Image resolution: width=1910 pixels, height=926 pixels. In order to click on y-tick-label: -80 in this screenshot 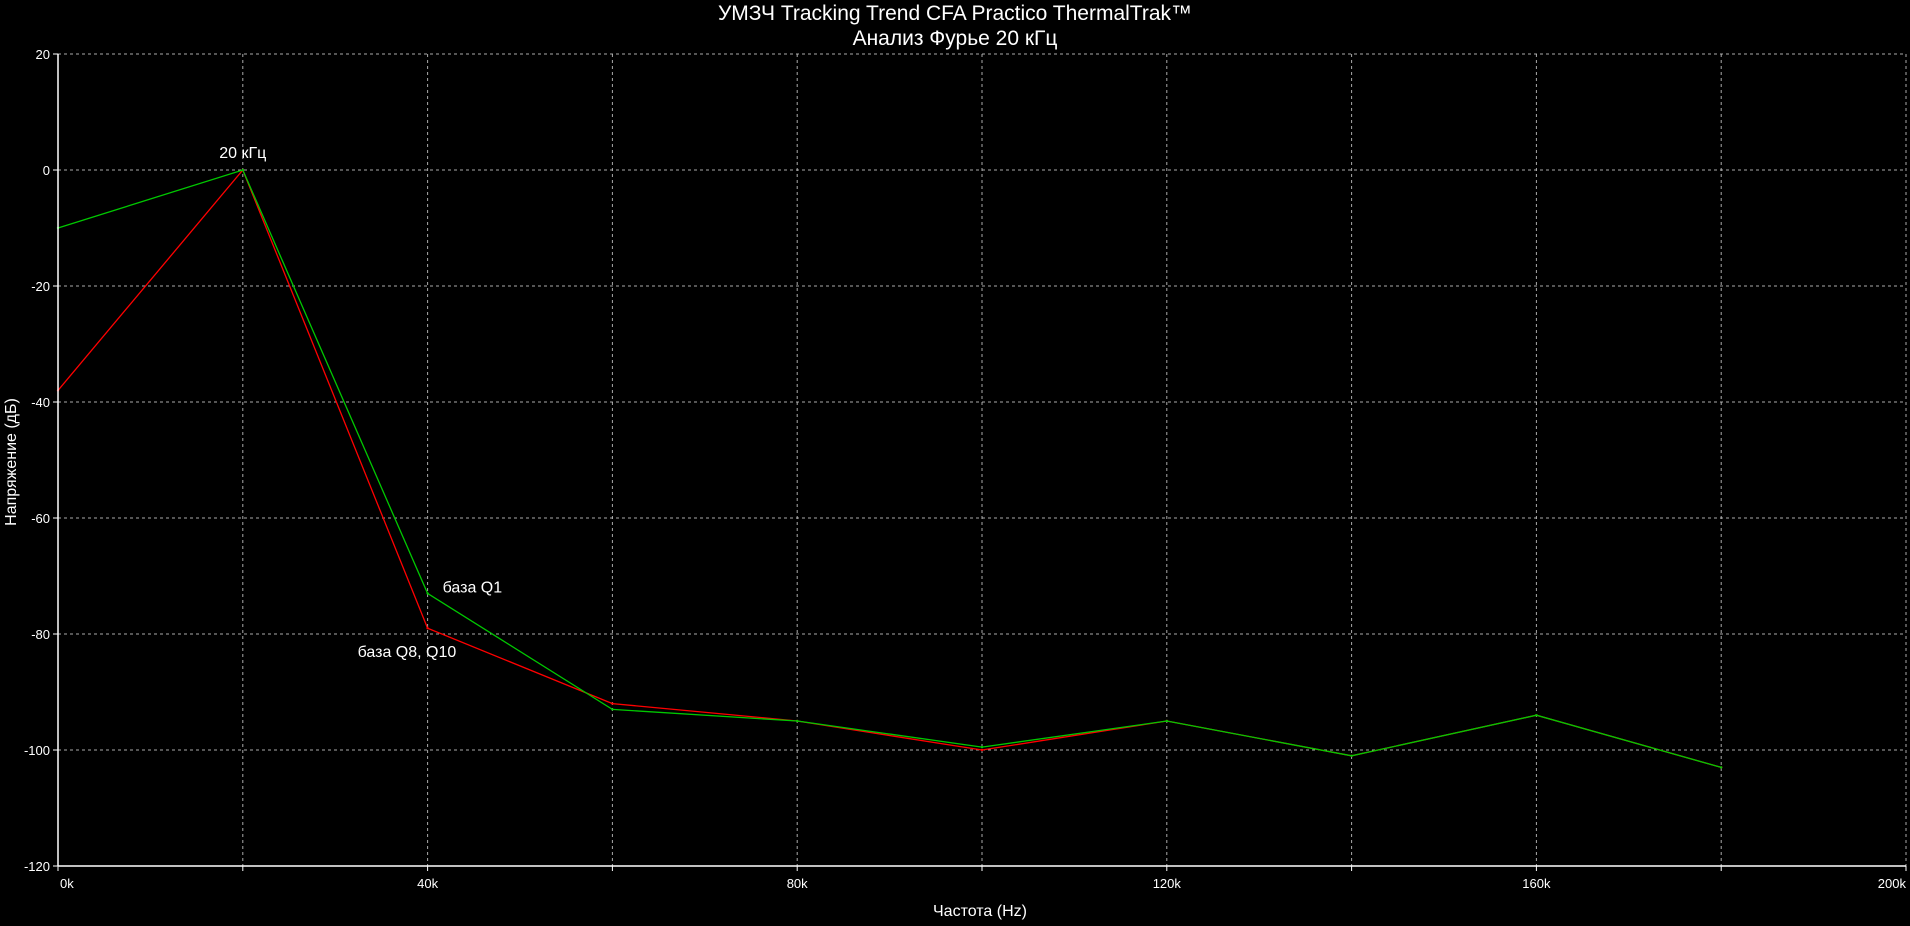, I will do `click(40, 634)`.